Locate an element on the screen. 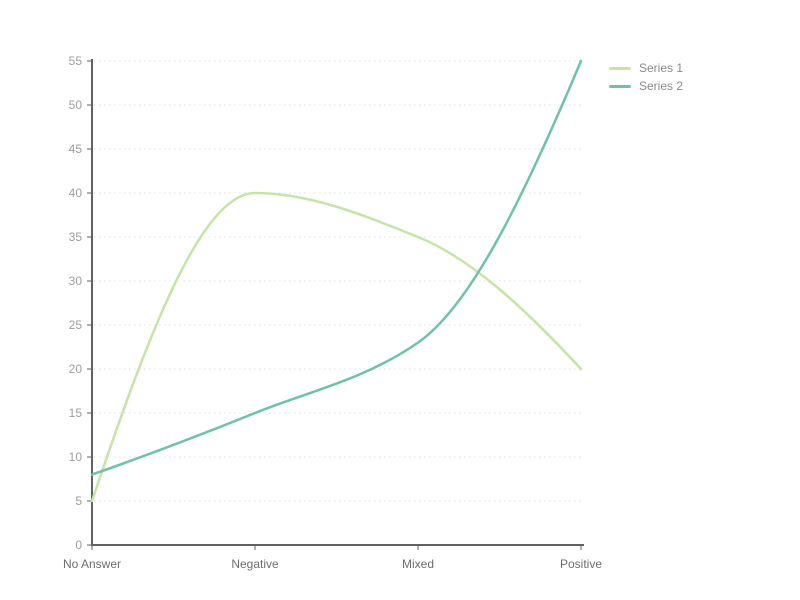 The image size is (800, 600). x-tick-label-0: No Answer is located at coordinates (92, 564).